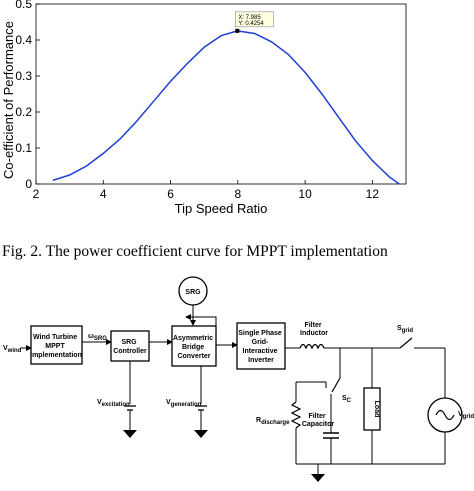 Image resolution: width=474 pixels, height=491 pixels. Describe the element at coordinates (466, 415) in the screenshot. I see `v-grid-label: Vgrid` at that location.